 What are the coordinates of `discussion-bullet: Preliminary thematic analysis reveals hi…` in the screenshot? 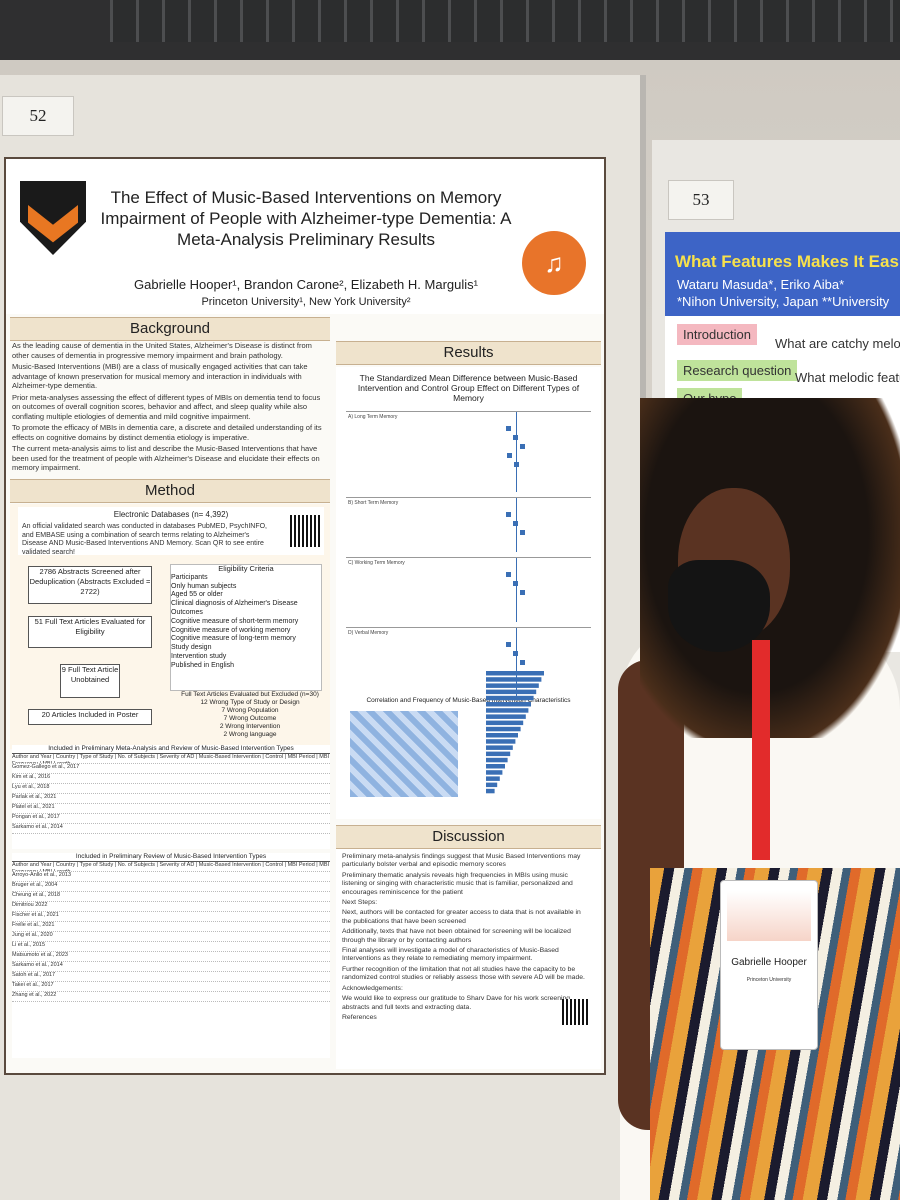 It's located at (457, 883).